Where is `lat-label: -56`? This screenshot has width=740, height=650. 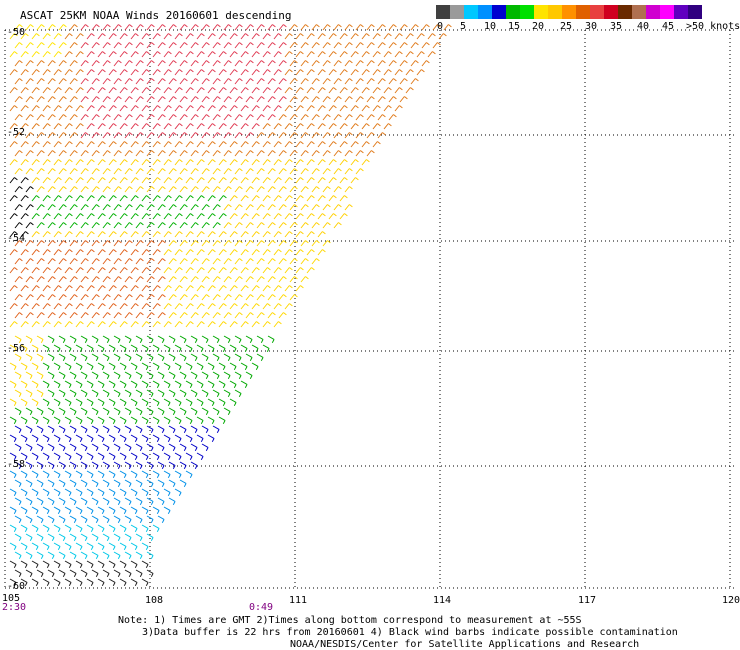
lat-label: -56 is located at coordinates (16, 348).